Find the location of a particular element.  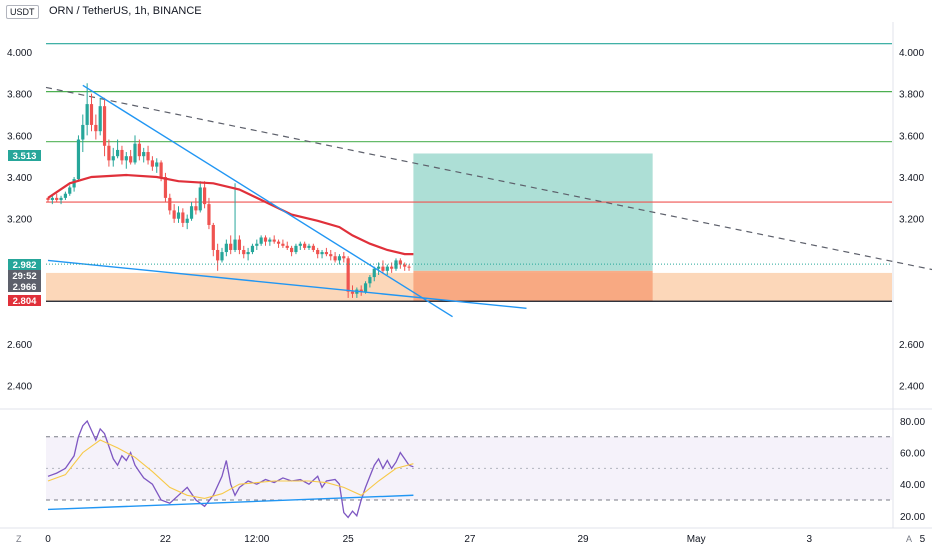

price-badge: 2.804 is located at coordinates (25, 301).